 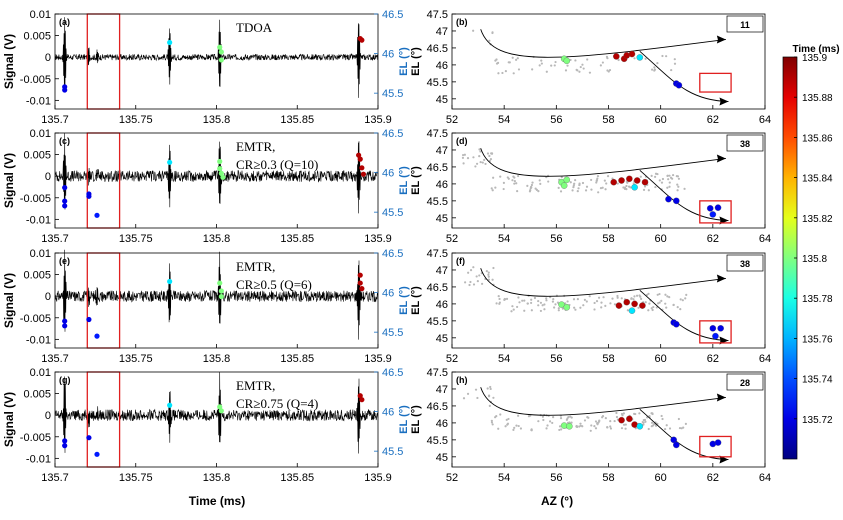 I want to click on panel-title: EMTR,, so click(x=255, y=146).